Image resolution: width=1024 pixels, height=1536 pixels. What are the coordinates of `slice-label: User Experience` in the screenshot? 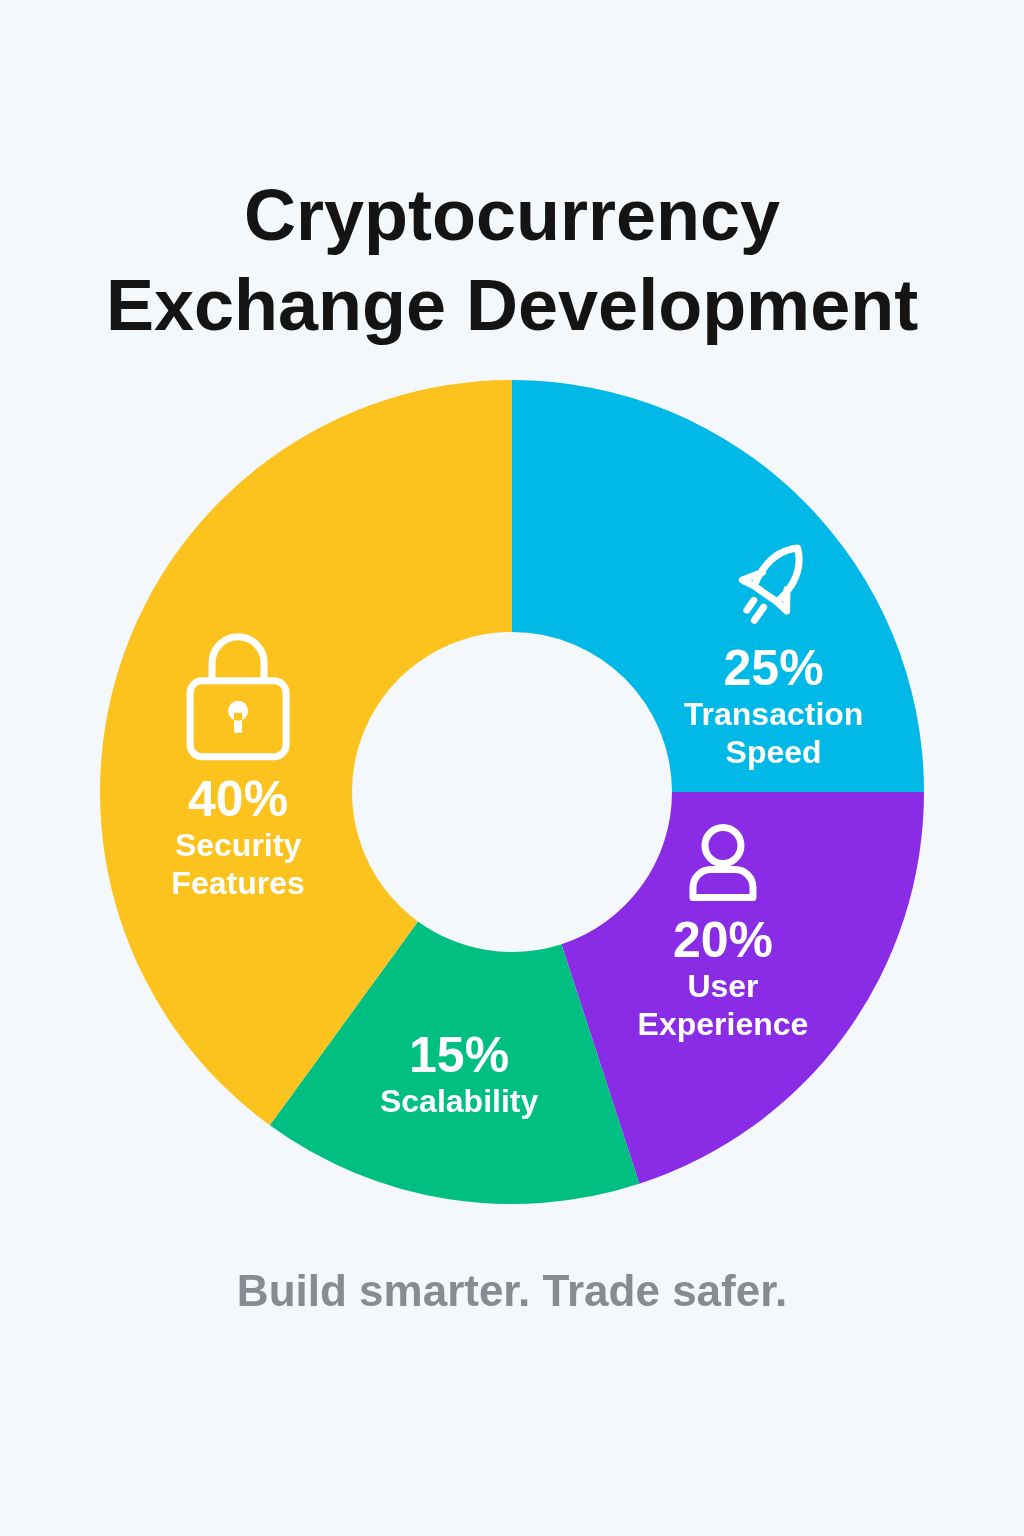 It's located at (723, 1005).